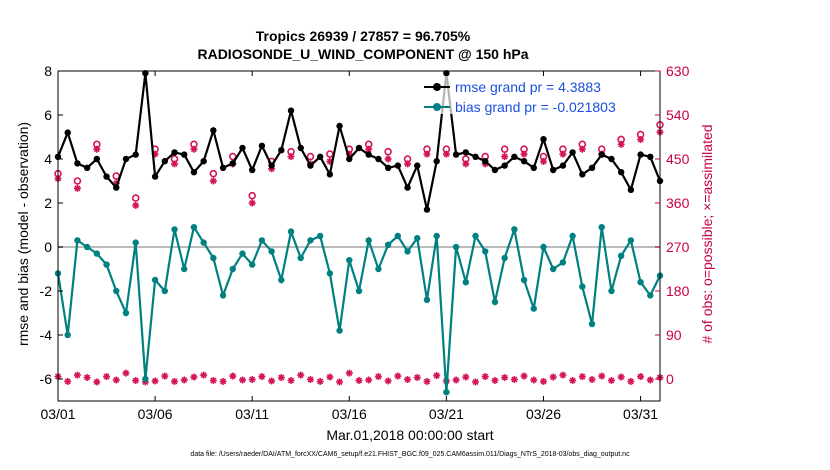 This screenshot has height=470, width=830. I want to click on y-tick-label: 4, so click(48, 159).